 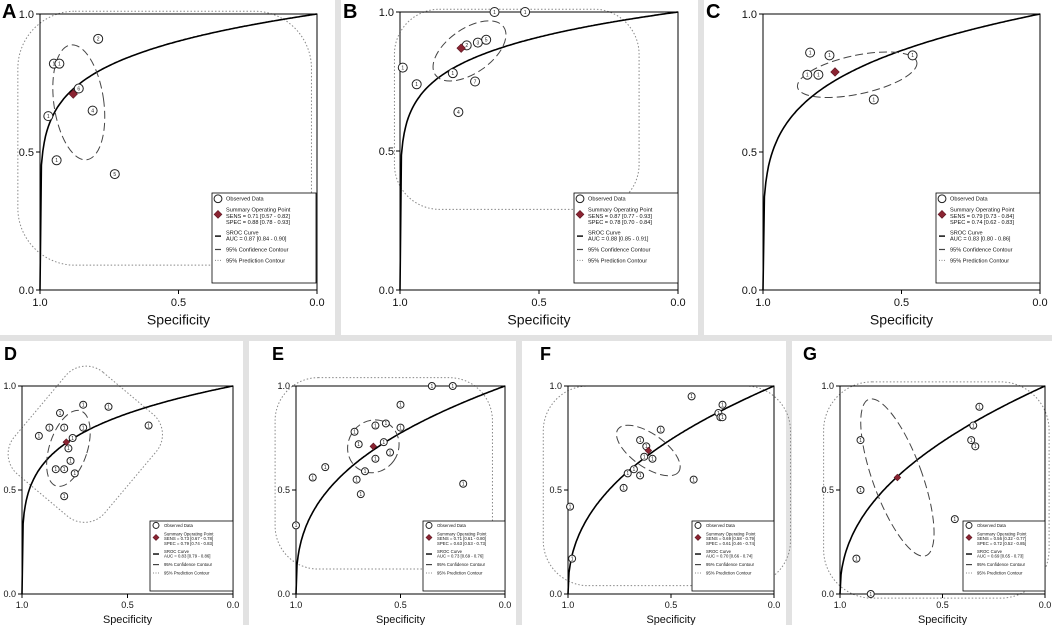 I want to click on legend-prediction-contour: 95% Prediction Contour, so click(x=187, y=572).